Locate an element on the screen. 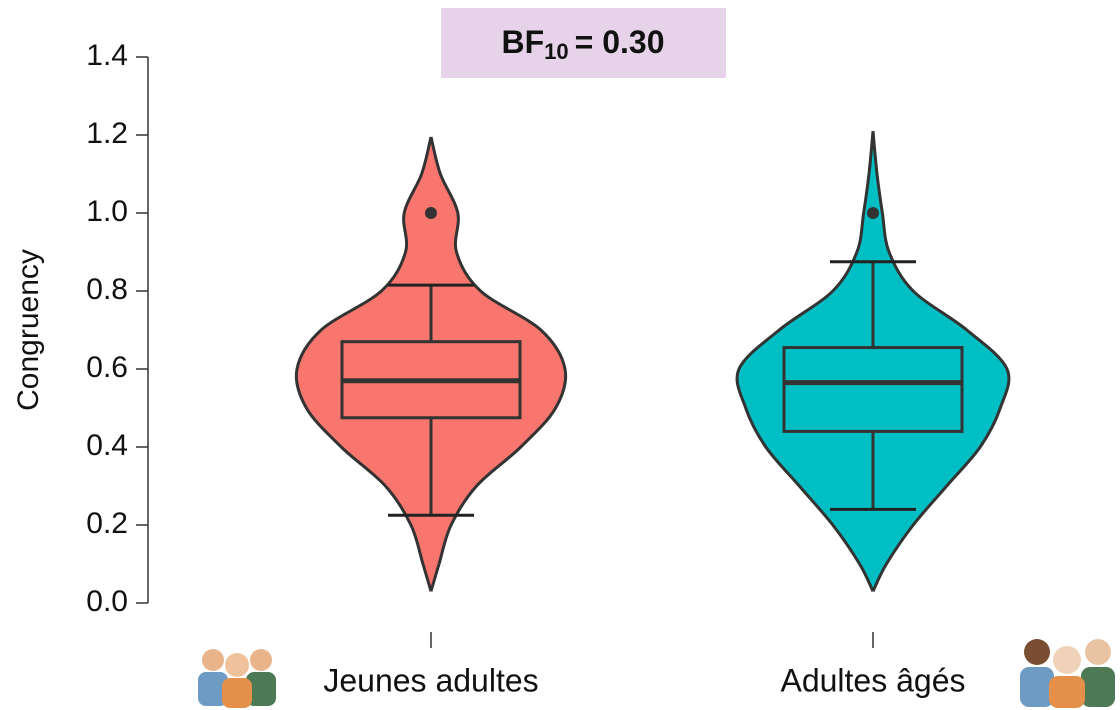 This screenshot has height=710, width=1120. annotation: BF10 = 0.30 is located at coordinates (583, 43).